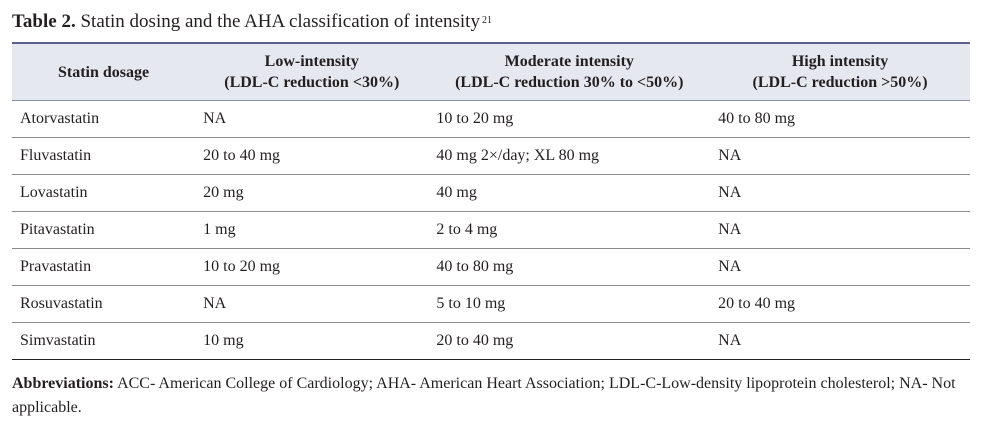 This screenshot has width=997, height=436. Describe the element at coordinates (840, 119) in the screenshot. I see `cell-high-intensity: 40 to 80 mg` at that location.